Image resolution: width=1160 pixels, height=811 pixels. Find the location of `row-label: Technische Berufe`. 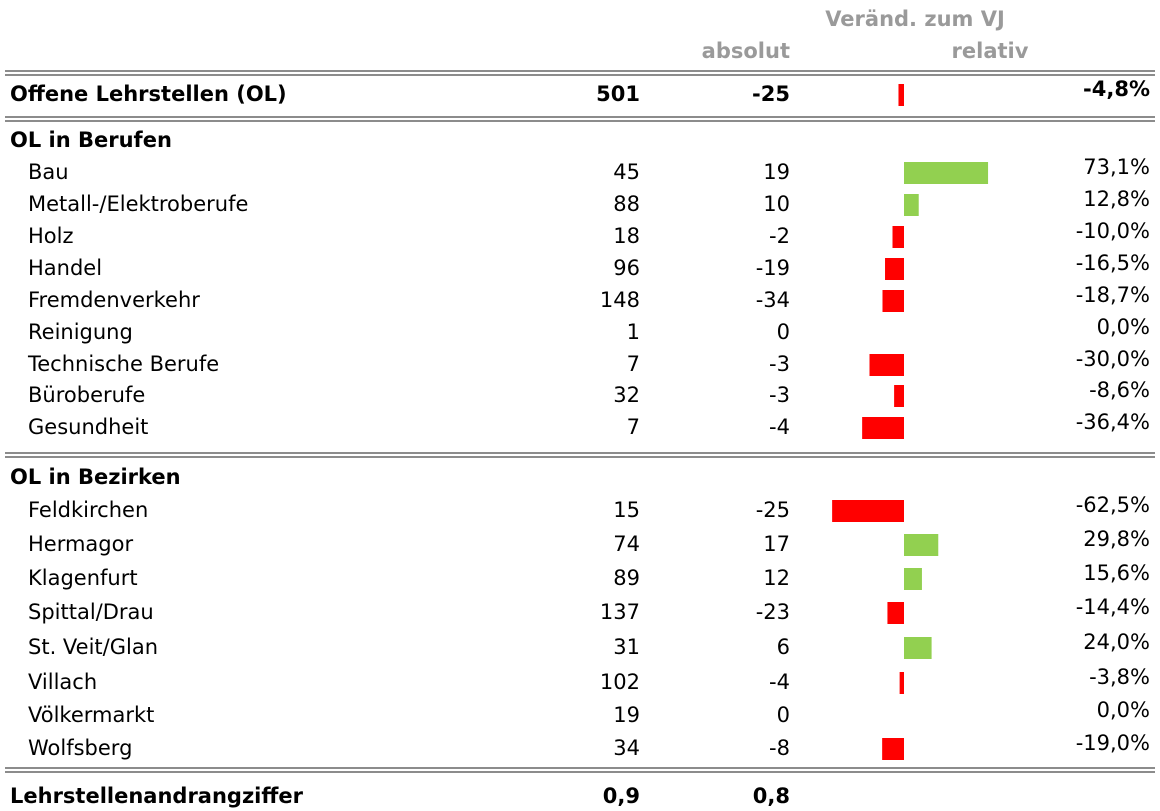

row-label: Technische Berufe is located at coordinates (123, 364).